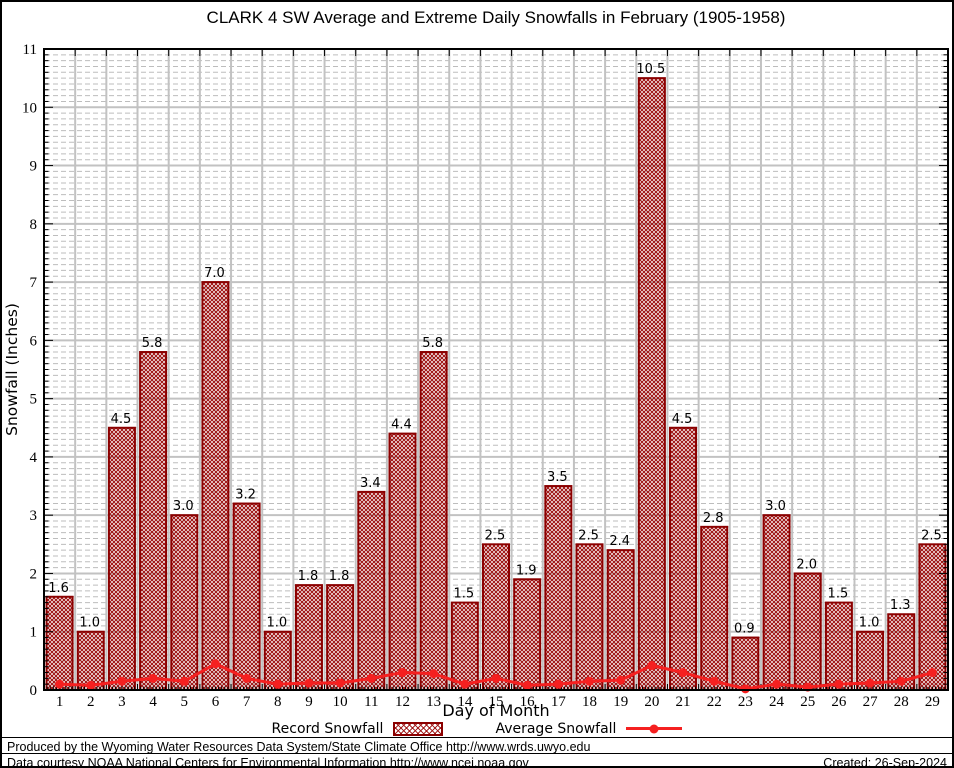  I want to click on chart-legend: Record Snowfall Average Snowfall, so click(477, 728).